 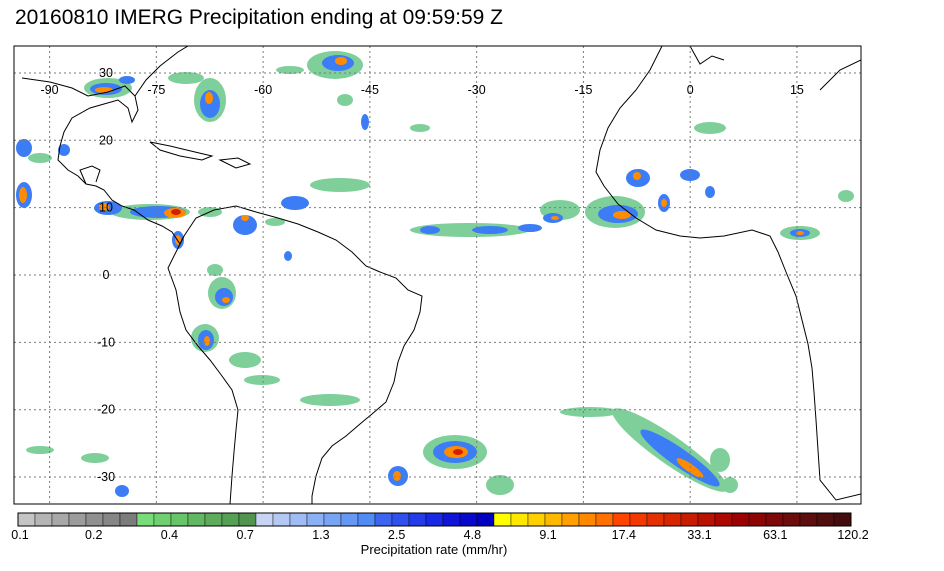 What do you see at coordinates (623, 535) in the screenshot?
I see `colorbar-tick-label: 17.4` at bounding box center [623, 535].